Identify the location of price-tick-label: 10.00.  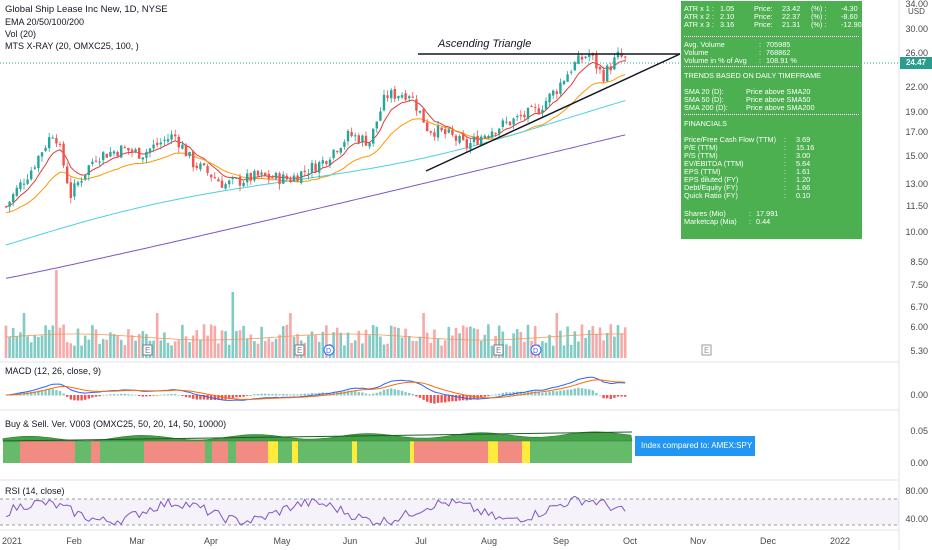
(916, 232).